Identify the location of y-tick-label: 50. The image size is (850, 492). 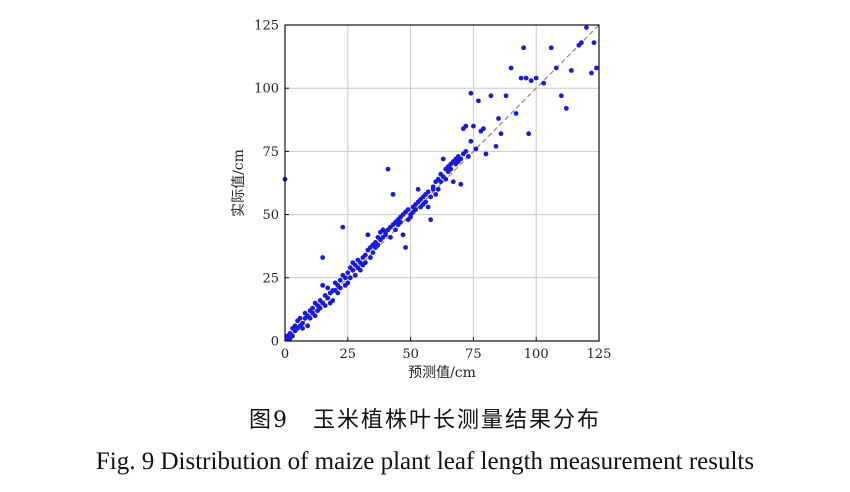
(270, 215).